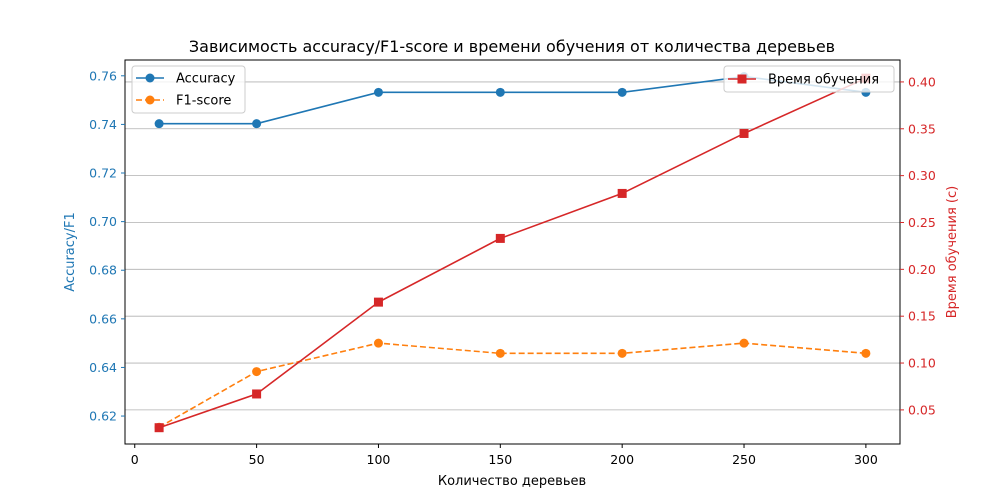  What do you see at coordinates (103, 416) in the screenshot?
I see `y-left-tick-label: 0.62` at bounding box center [103, 416].